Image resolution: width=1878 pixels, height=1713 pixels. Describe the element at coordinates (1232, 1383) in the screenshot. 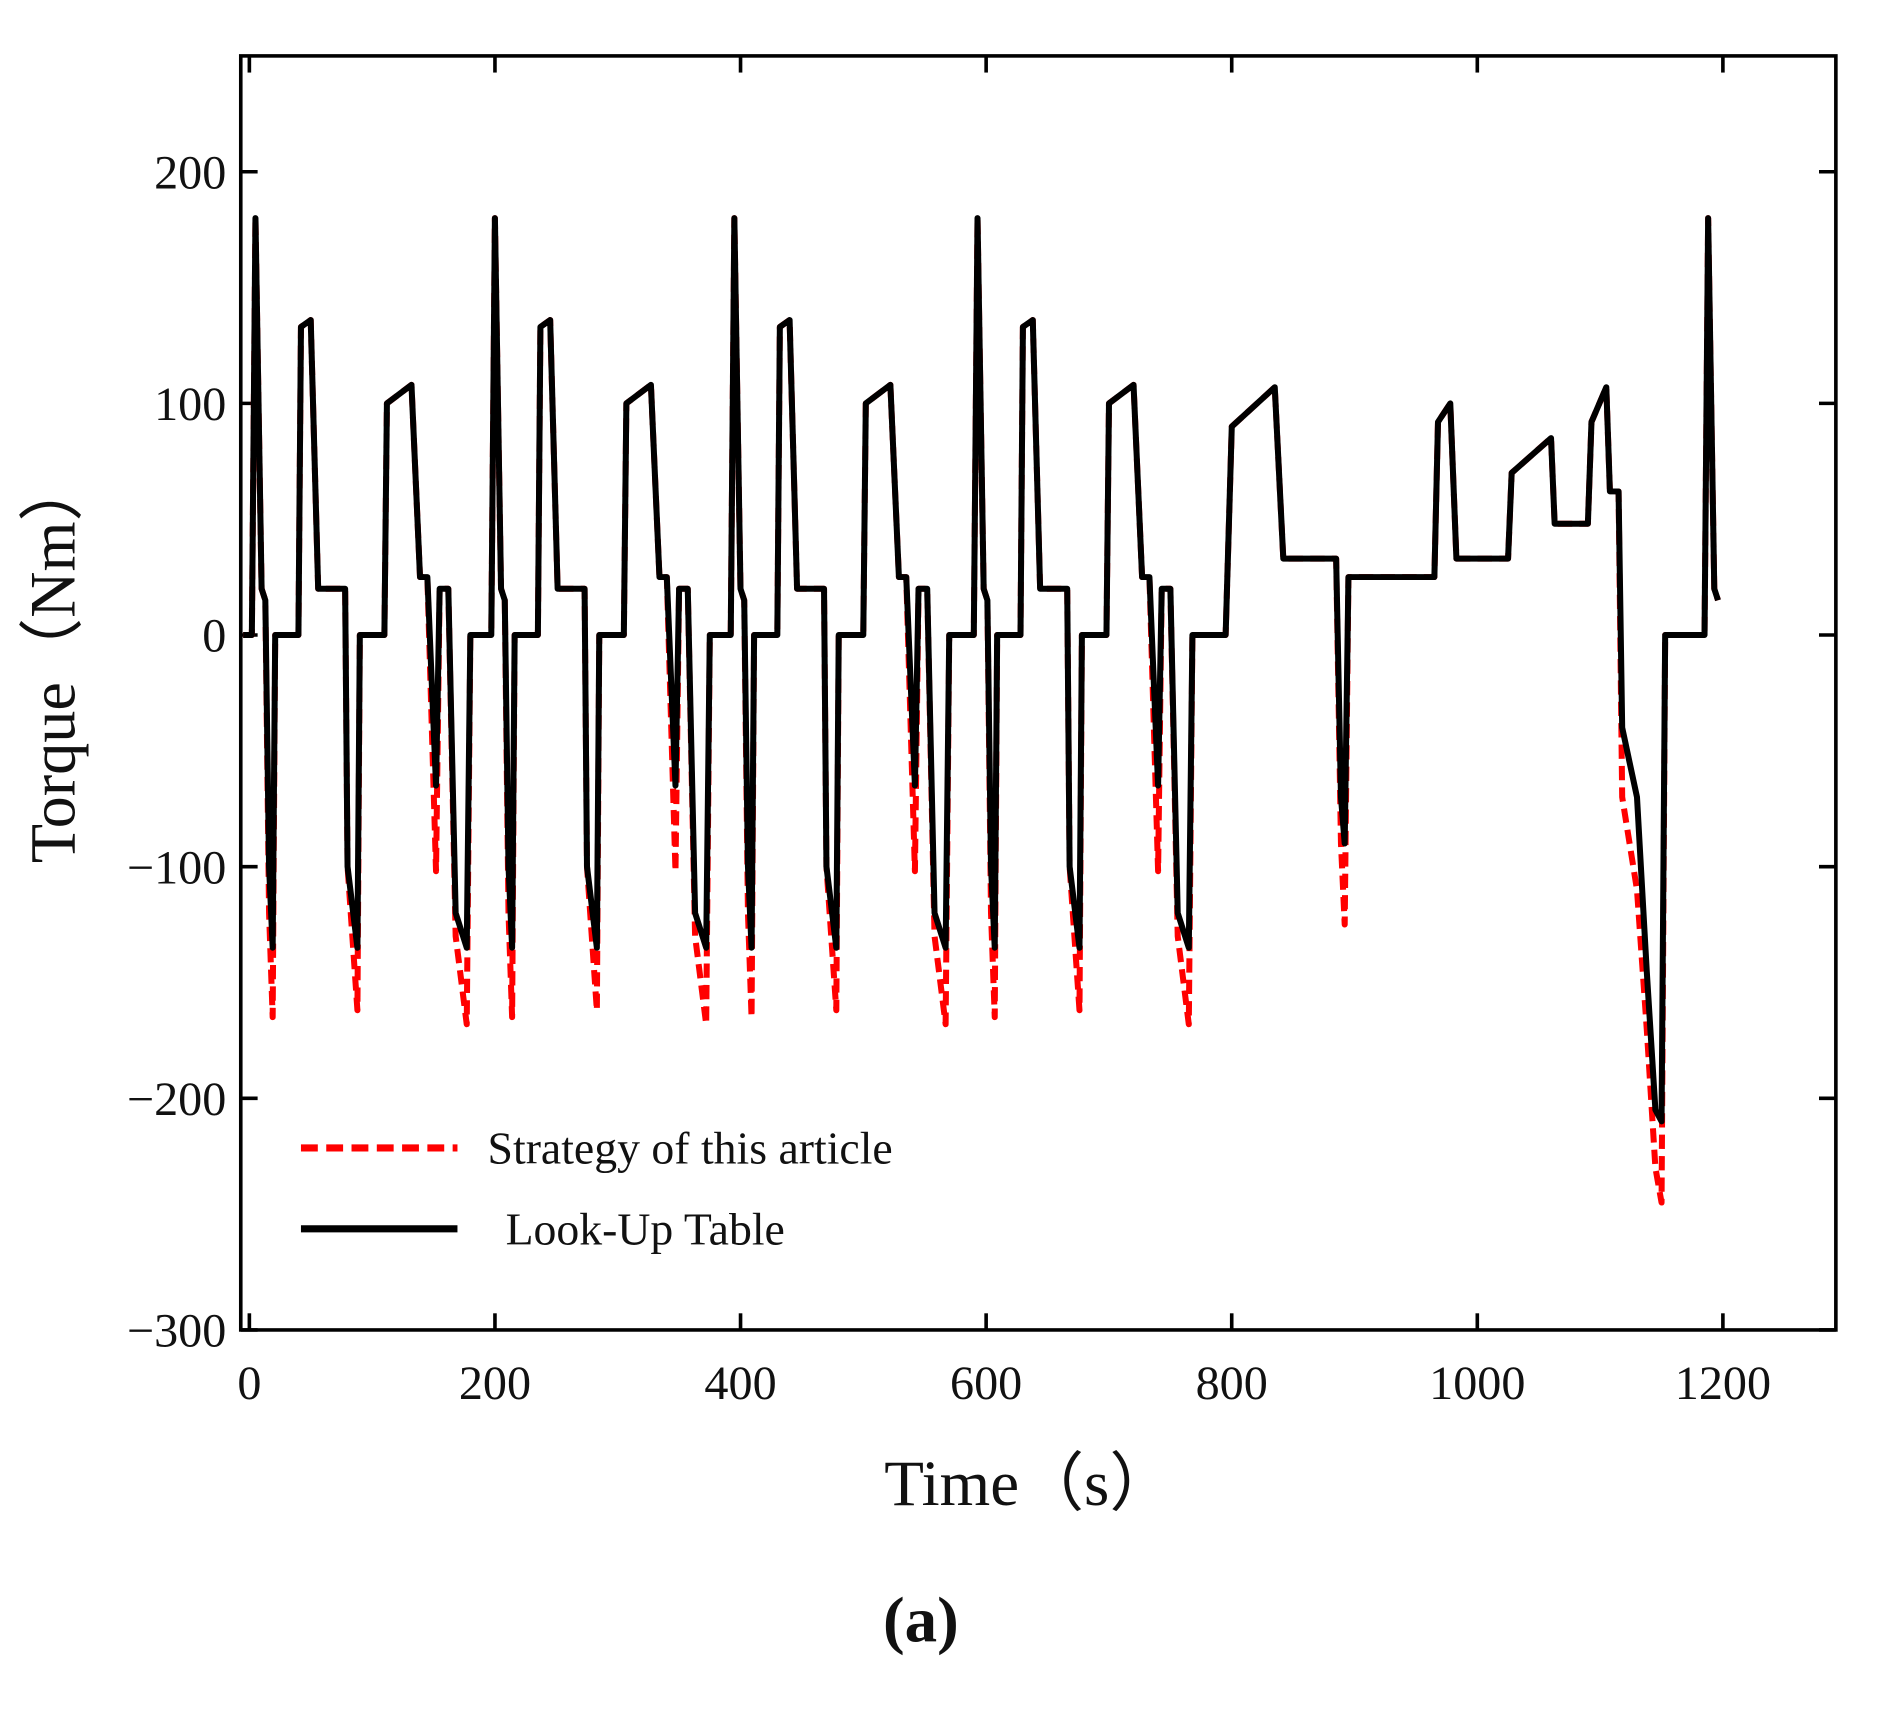

I see `x-tick-label: 800` at that location.